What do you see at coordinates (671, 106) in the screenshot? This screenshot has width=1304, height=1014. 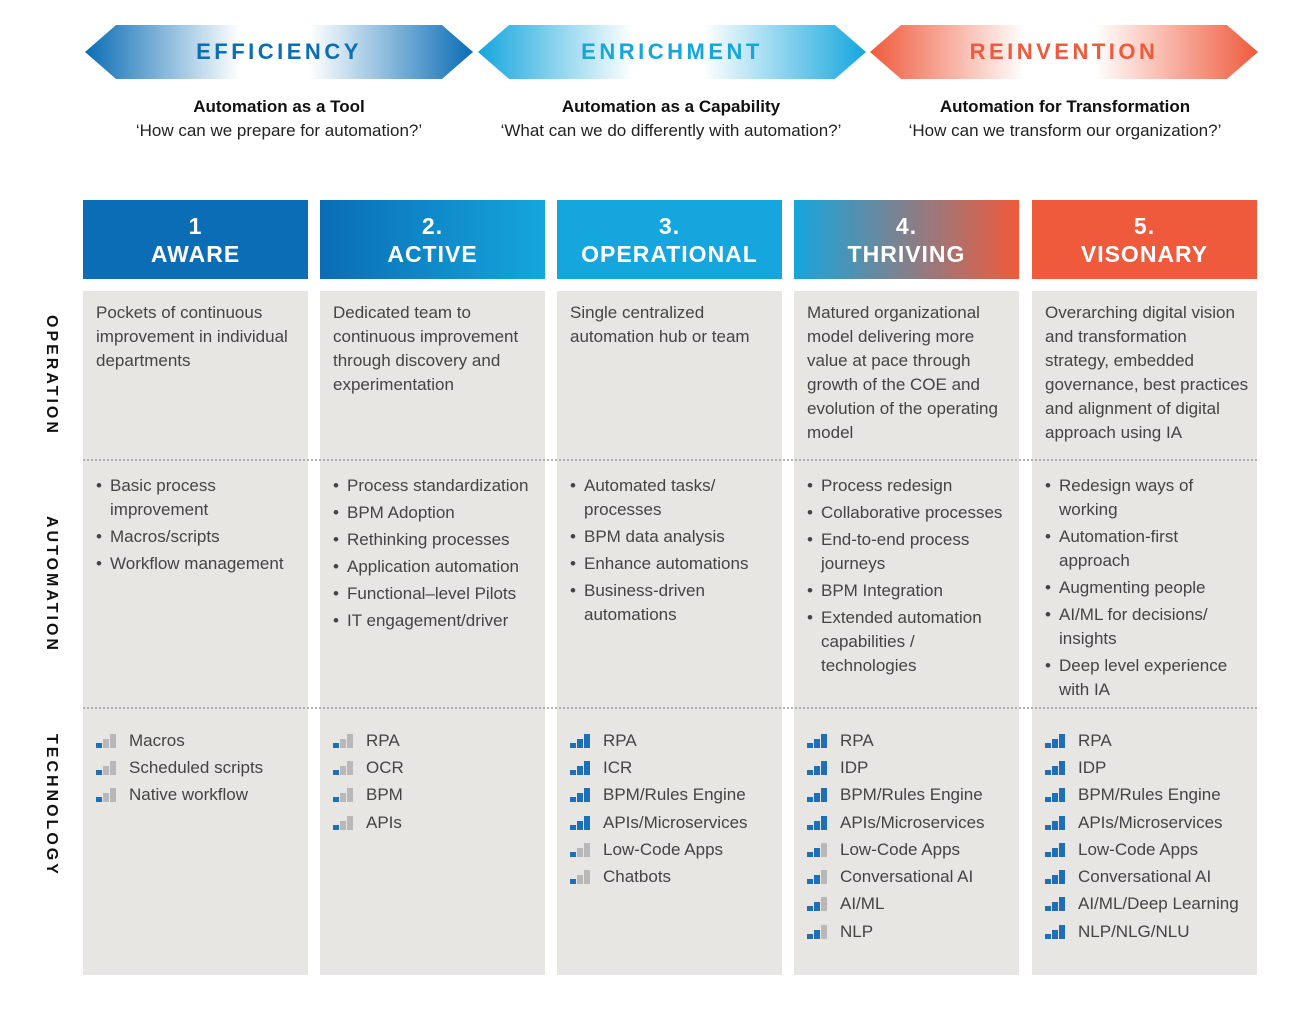 I see `phase-title: Automation as a Capability` at bounding box center [671, 106].